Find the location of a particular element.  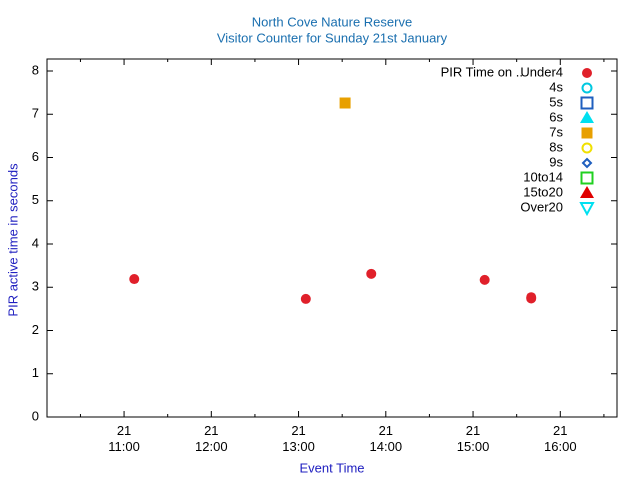

x-tick-label: 21 14:00 is located at coordinates (386, 438).